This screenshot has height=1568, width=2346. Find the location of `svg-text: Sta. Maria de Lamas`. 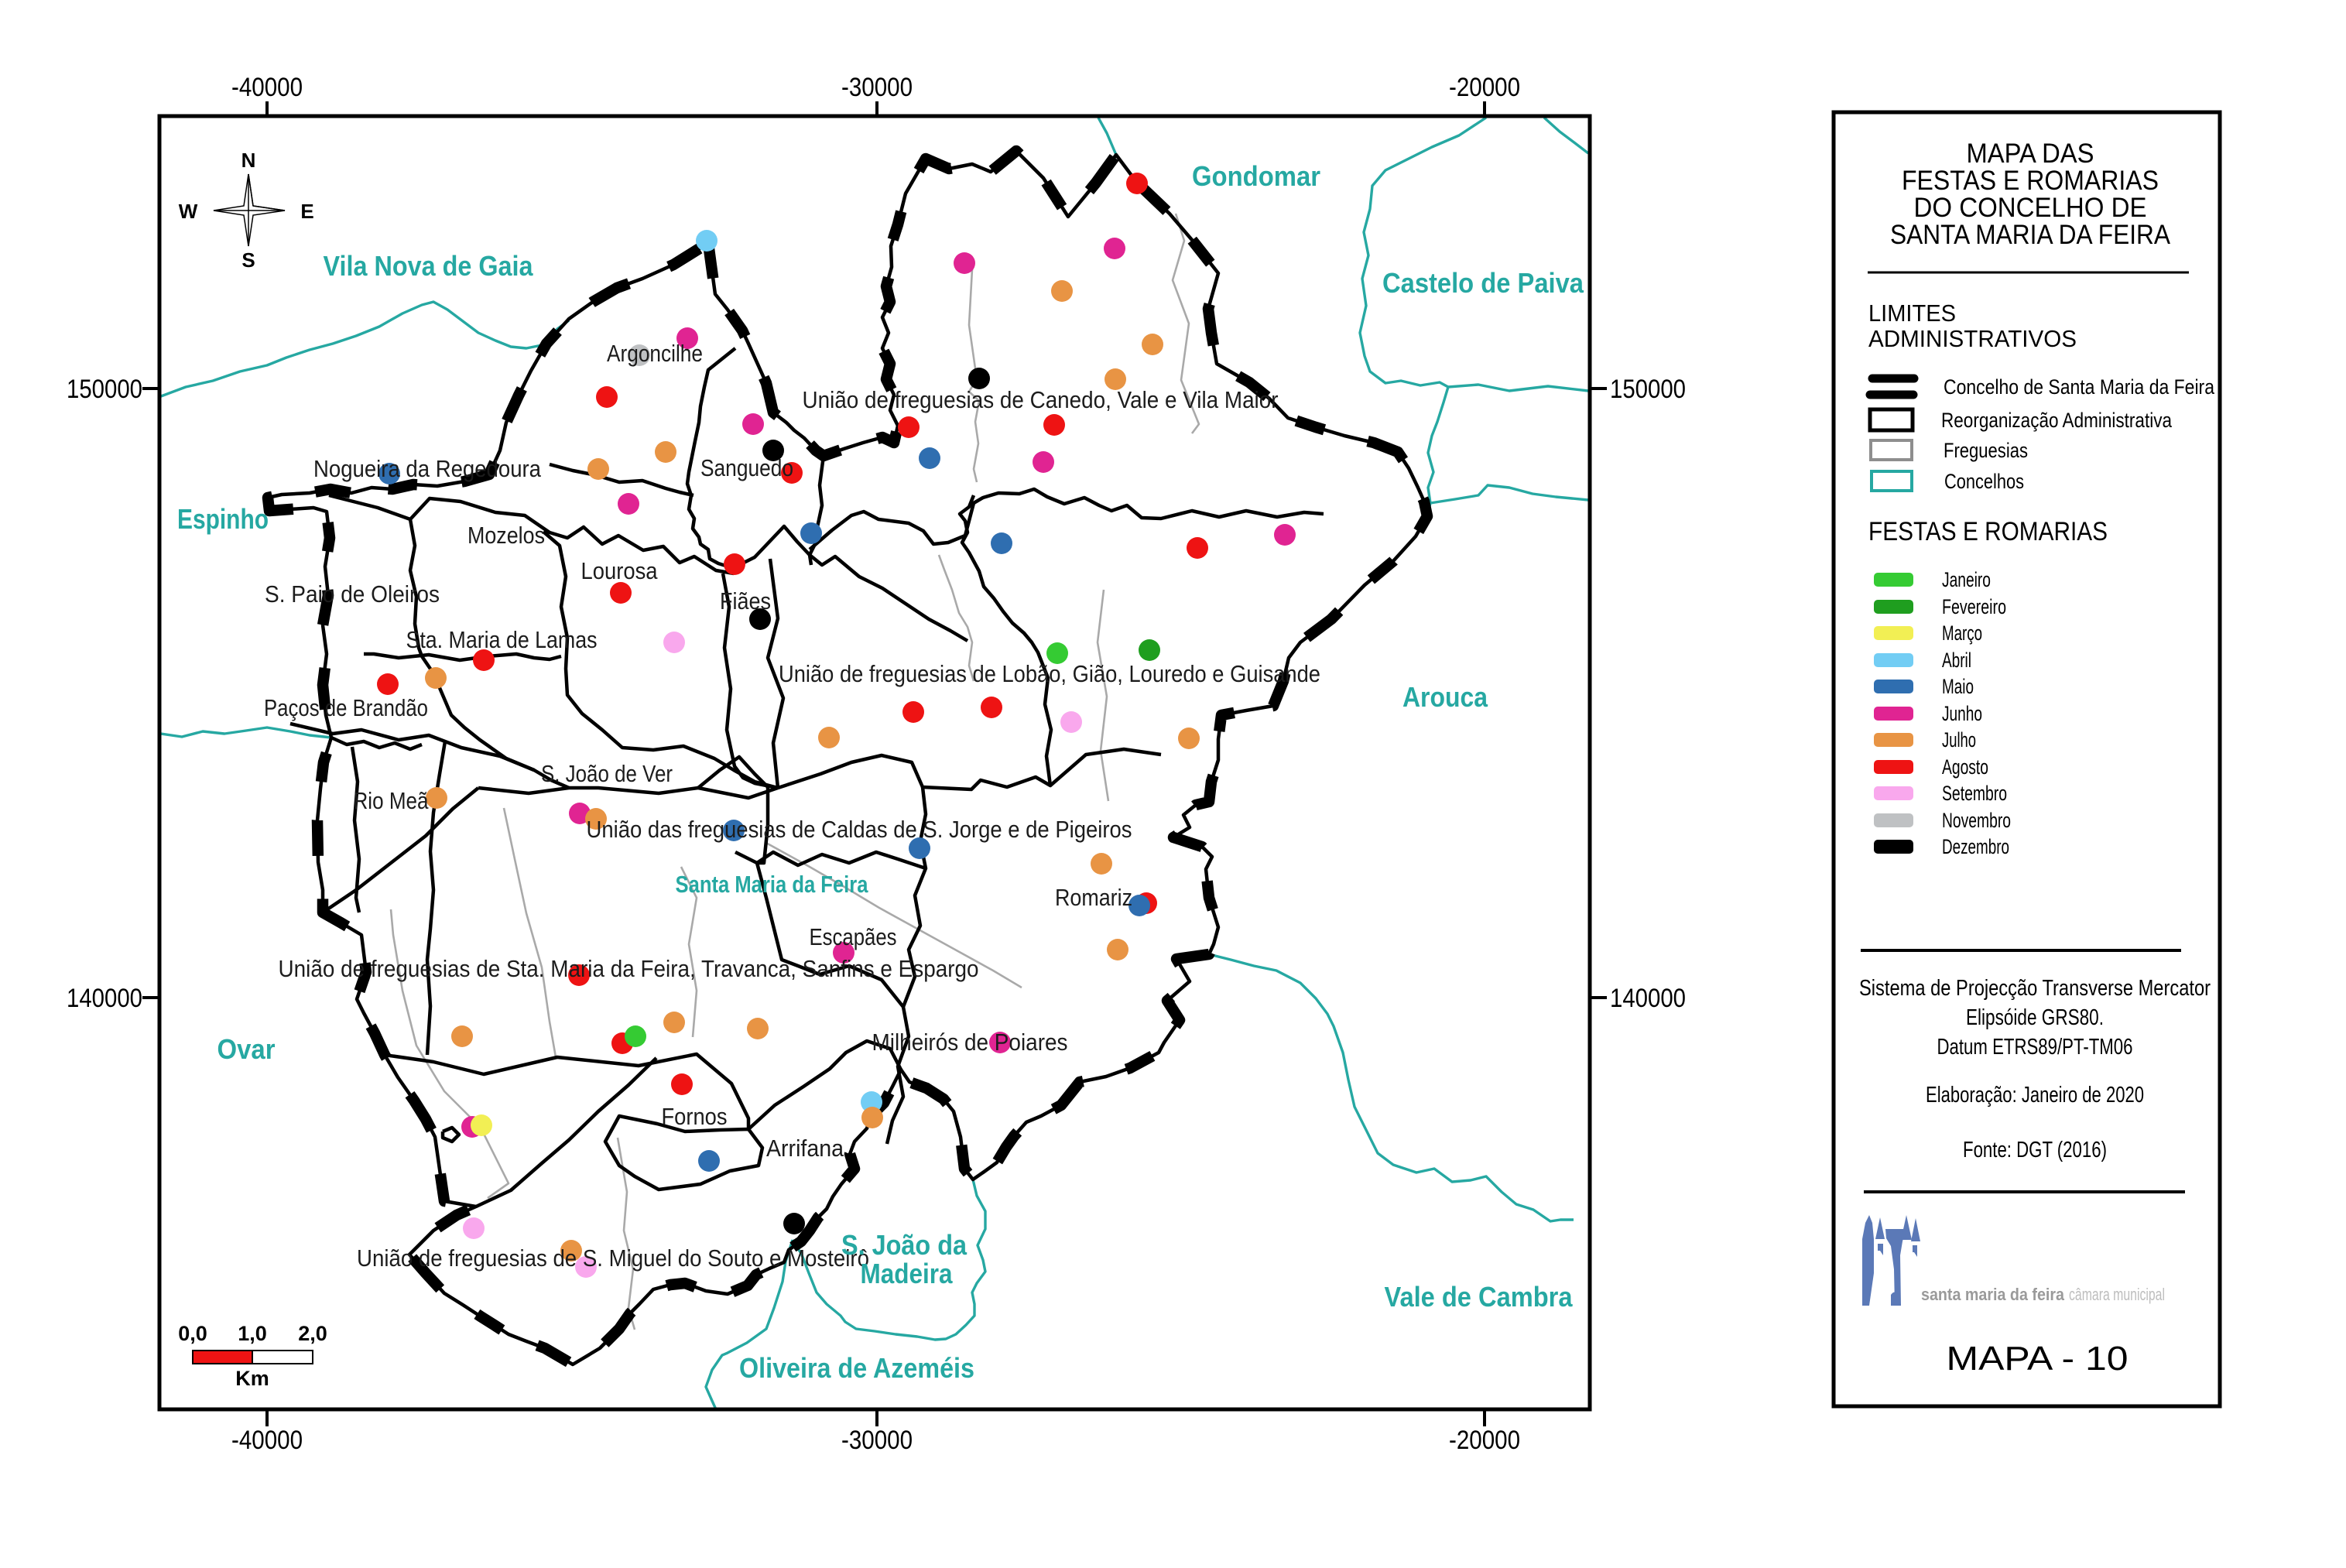

svg-text: Sta. Maria de Lamas is located at coordinates (502, 639).